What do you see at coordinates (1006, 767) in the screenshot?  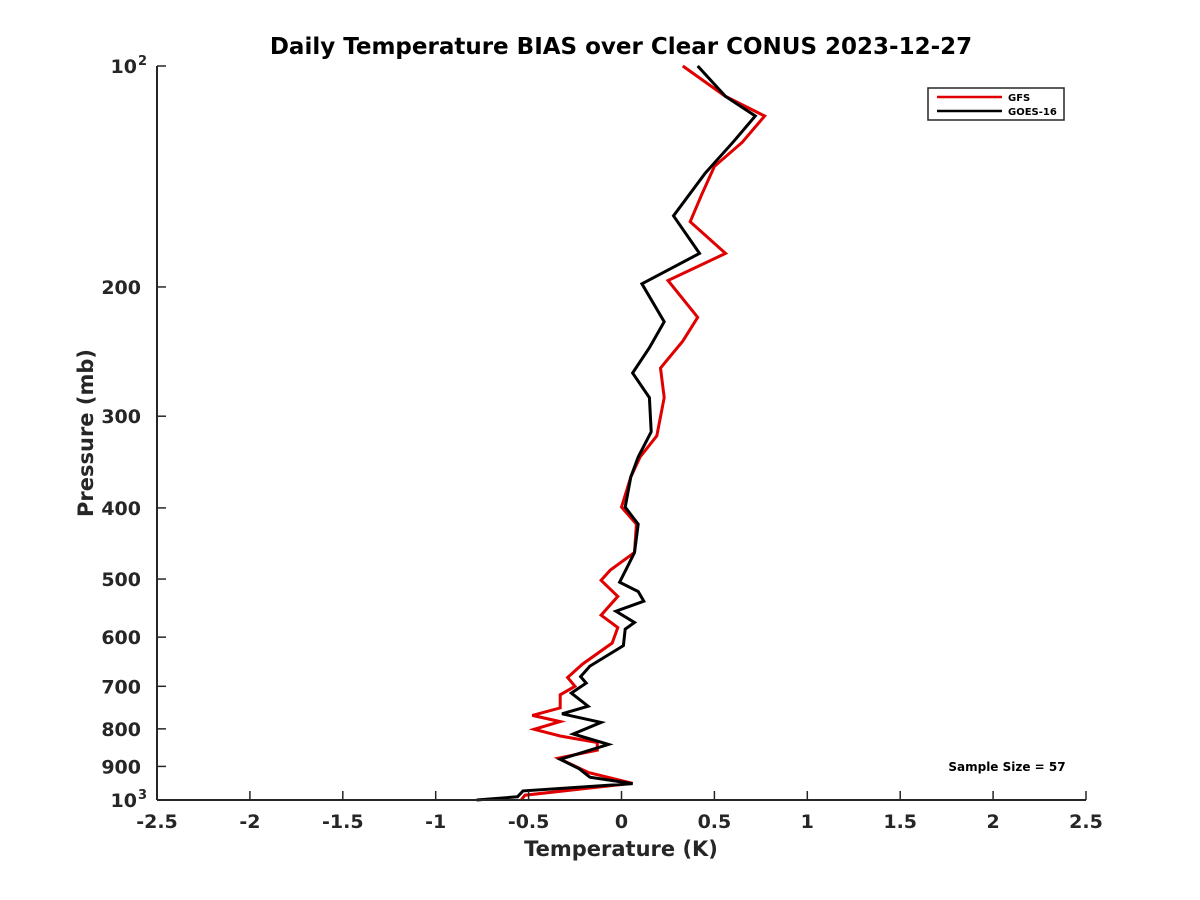 I see `sample-size-annotation: Sample Size = 57` at bounding box center [1006, 767].